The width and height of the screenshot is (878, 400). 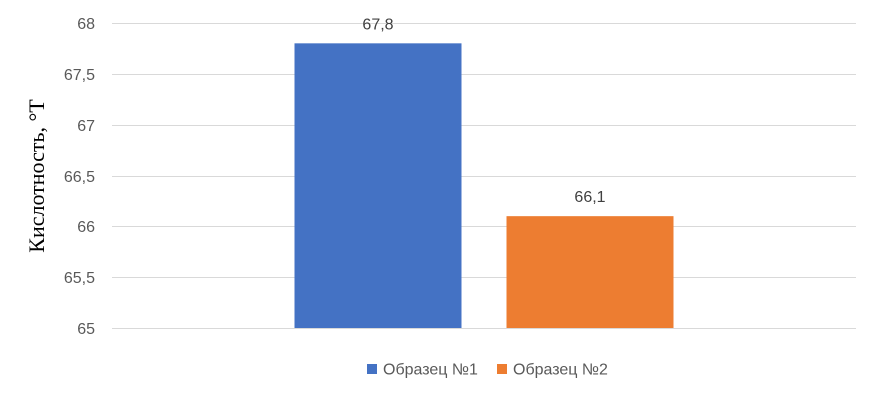 I want to click on y-tick-label: 66,5, so click(x=79, y=177).